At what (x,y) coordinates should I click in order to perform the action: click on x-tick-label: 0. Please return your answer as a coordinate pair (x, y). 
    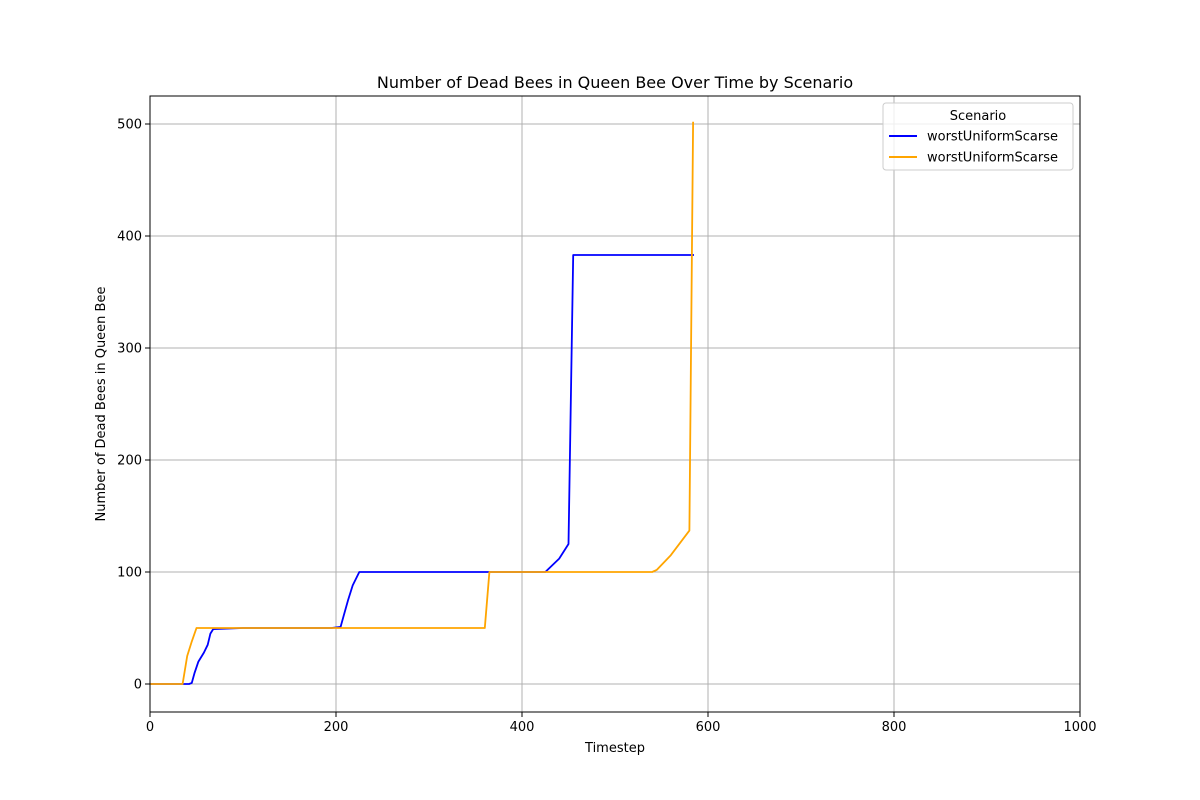
    Looking at the image, I should click on (150, 727).